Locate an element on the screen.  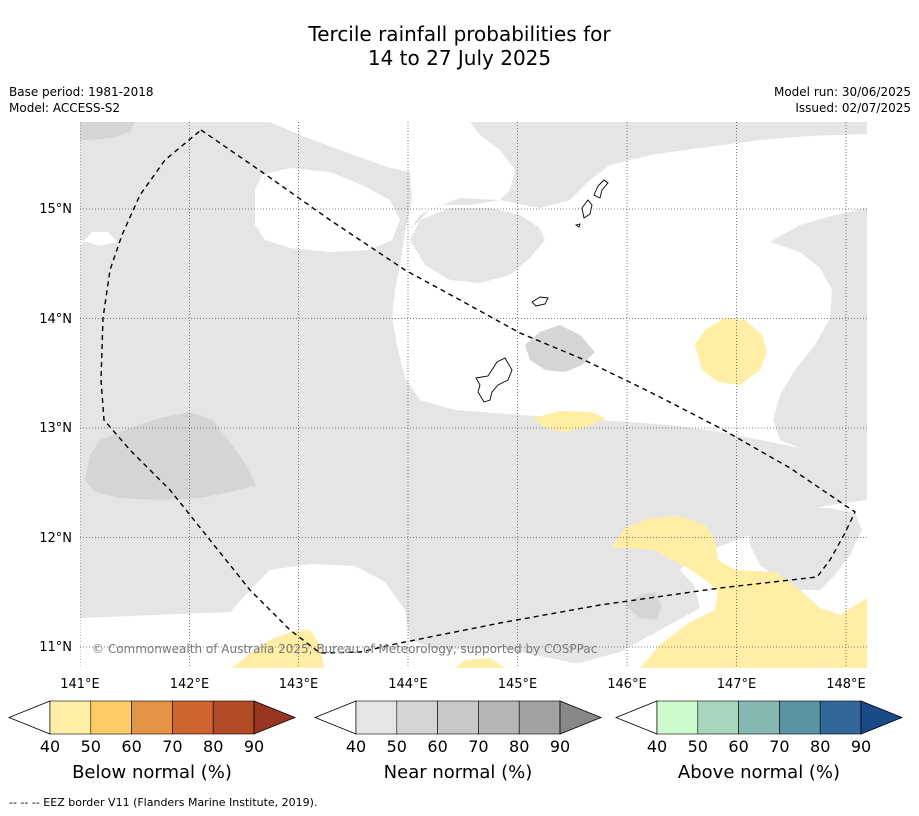
colorbar-near-tick: 80 is located at coordinates (519, 746).